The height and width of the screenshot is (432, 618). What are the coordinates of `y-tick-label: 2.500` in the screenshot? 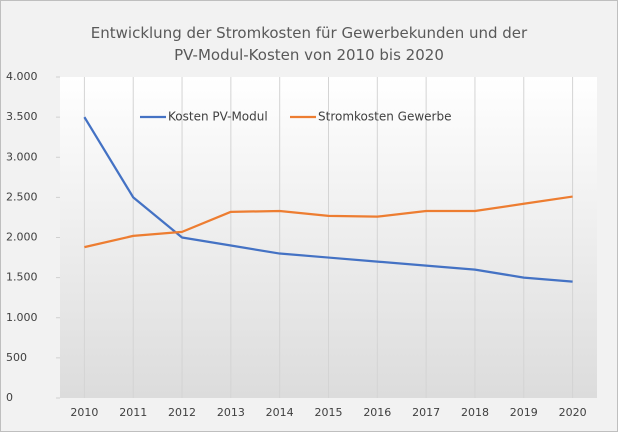 It's located at (22, 196).